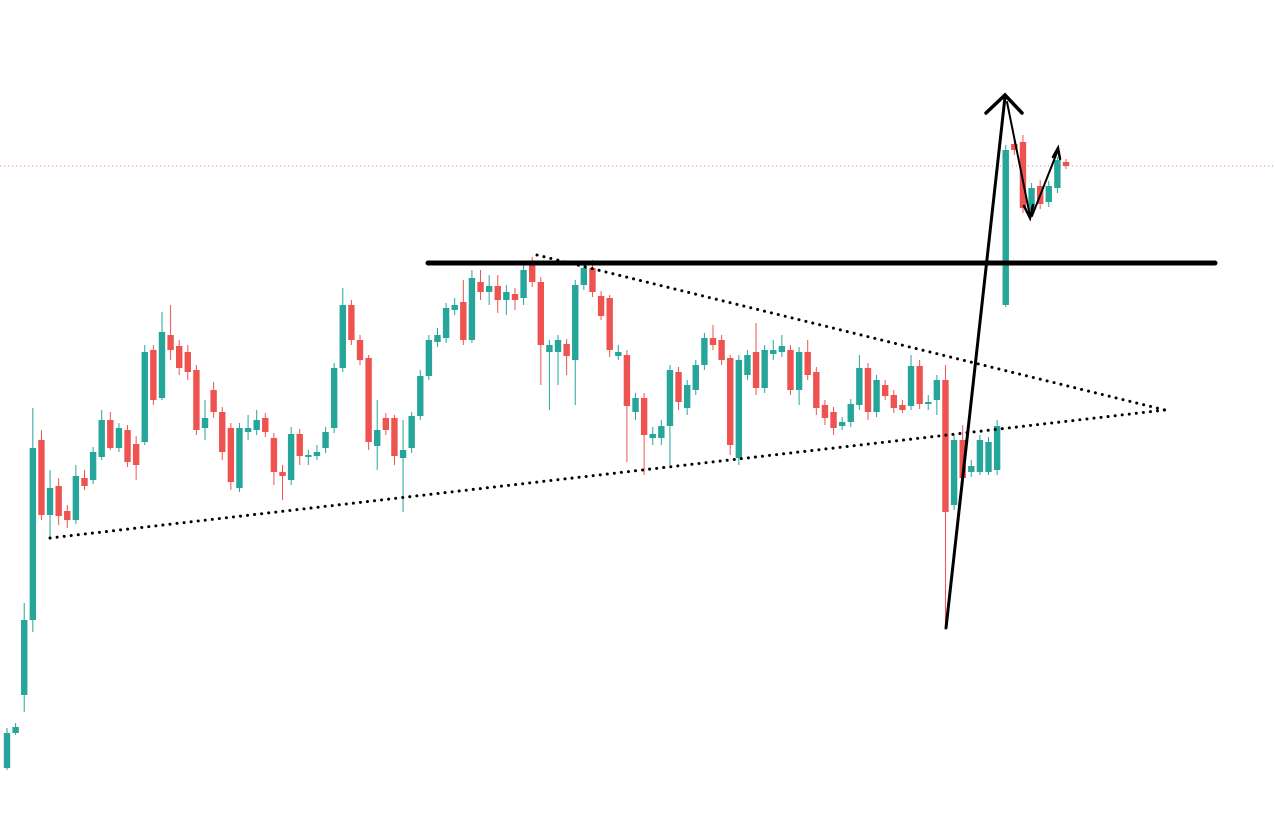  What do you see at coordinates (851, 332) in the screenshot?
I see `upper-trendline` at bounding box center [851, 332].